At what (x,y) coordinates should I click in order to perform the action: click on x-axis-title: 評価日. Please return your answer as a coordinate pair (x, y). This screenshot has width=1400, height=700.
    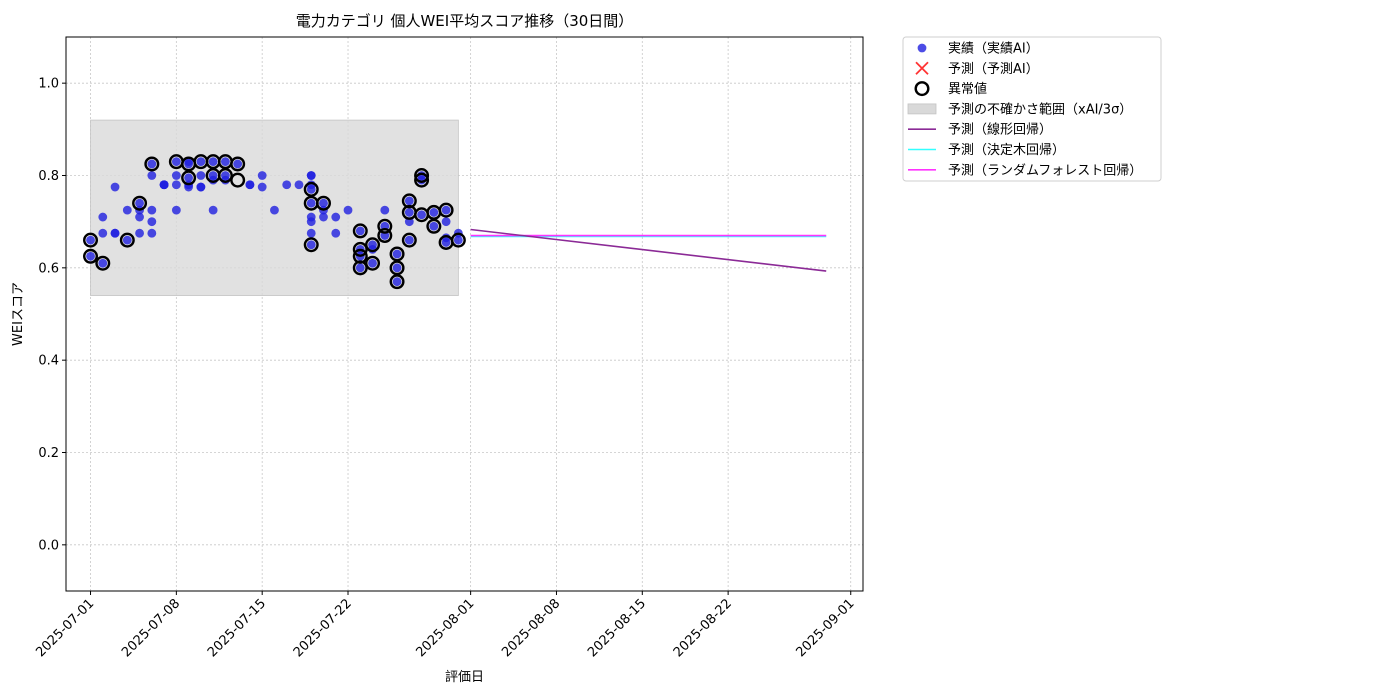
    Looking at the image, I should click on (464, 677).